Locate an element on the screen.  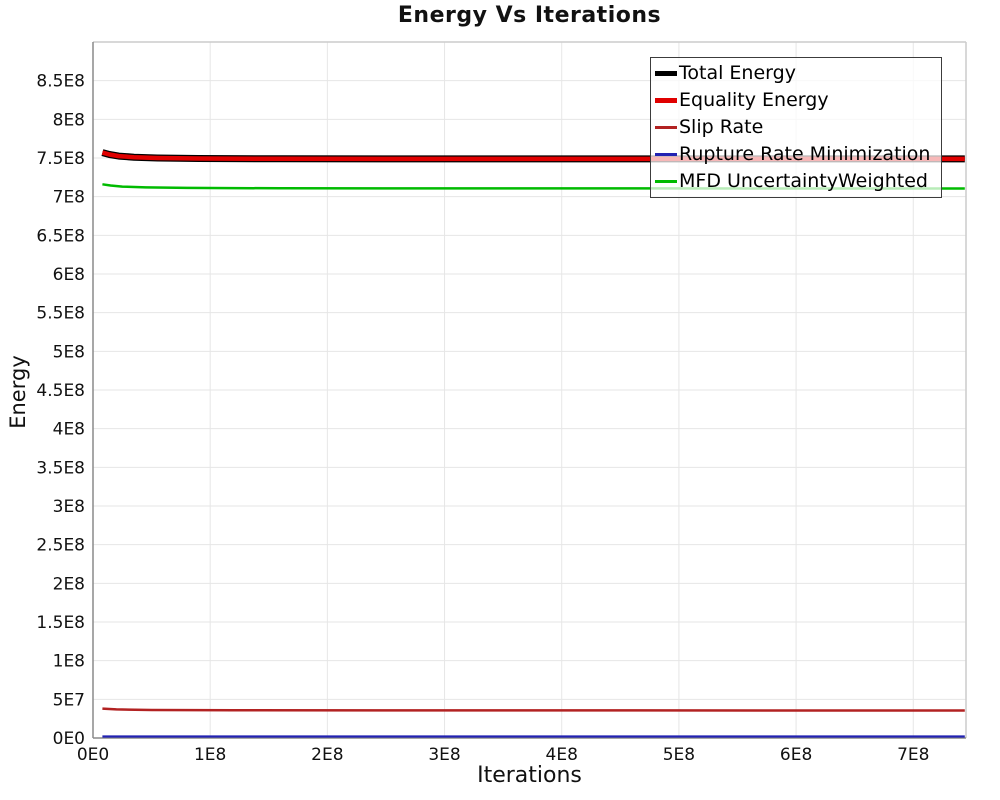
legend-item: Slip Rate is located at coordinates (798, 127).